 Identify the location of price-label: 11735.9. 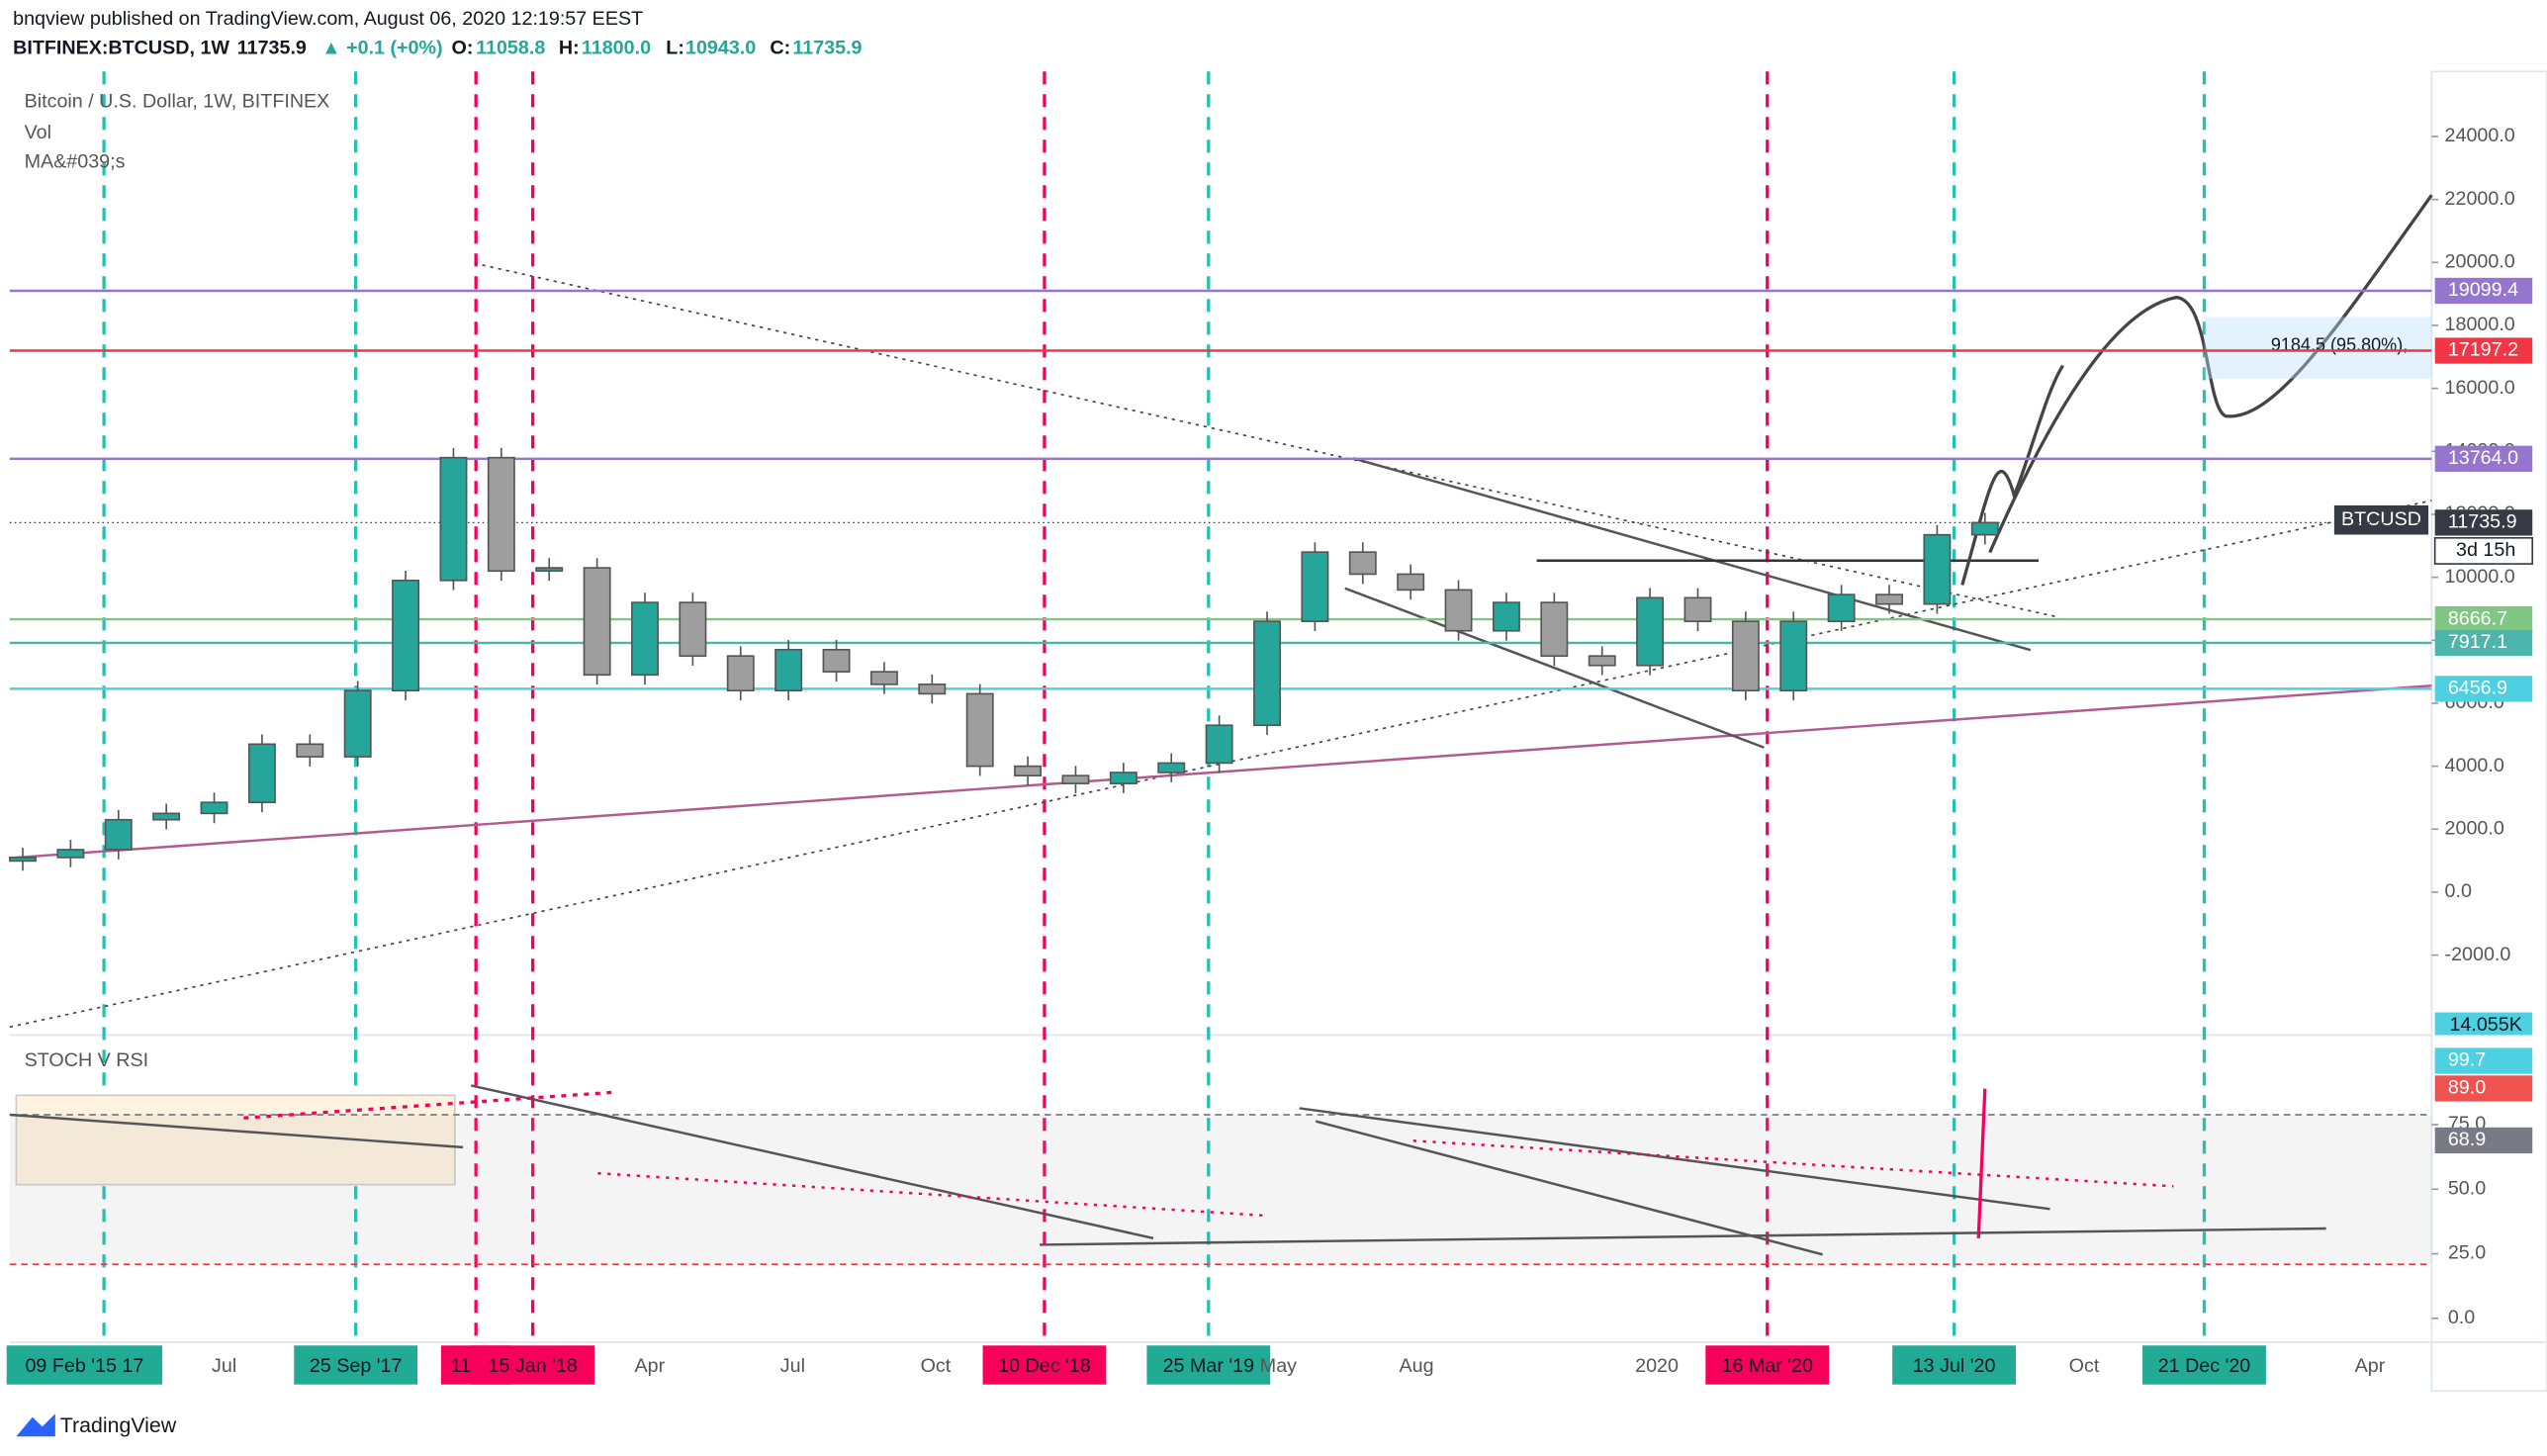
(2482, 522).